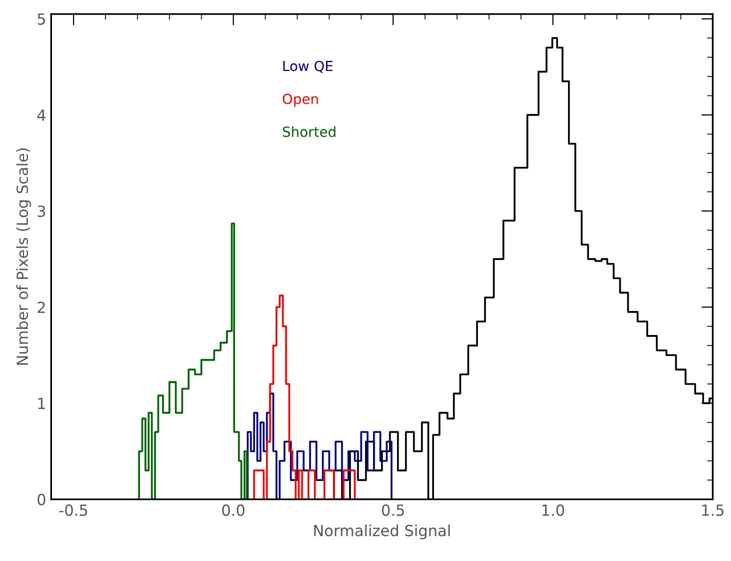 The image size is (731, 561). Describe the element at coordinates (393, 510) in the screenshot. I see `x-tick-label: 0.5` at that location.